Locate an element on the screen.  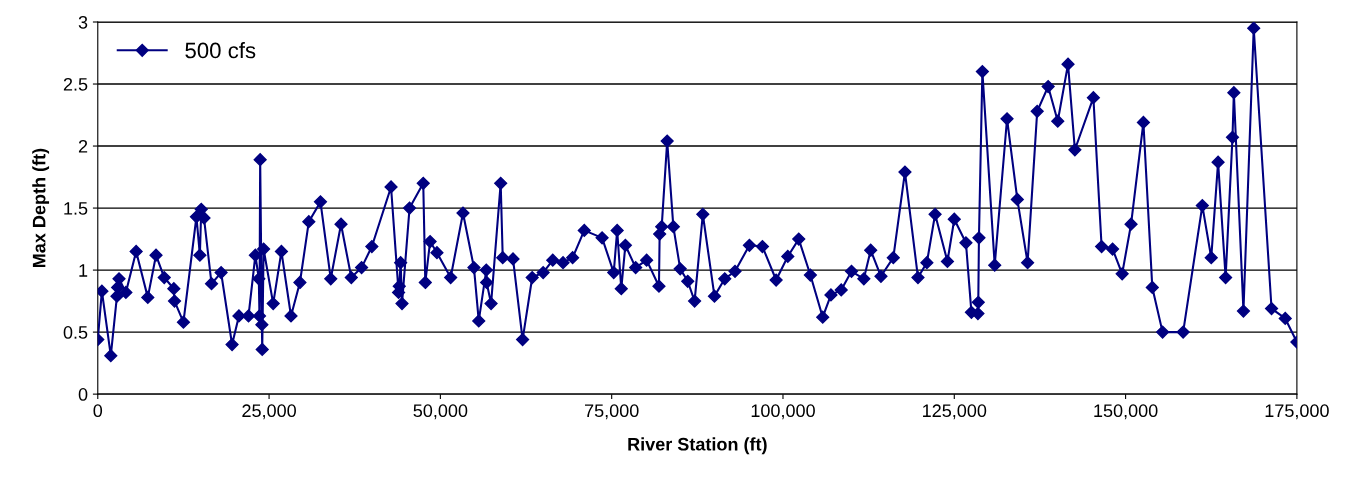
x-tick-label: 150,000 is located at coordinates (1126, 412).